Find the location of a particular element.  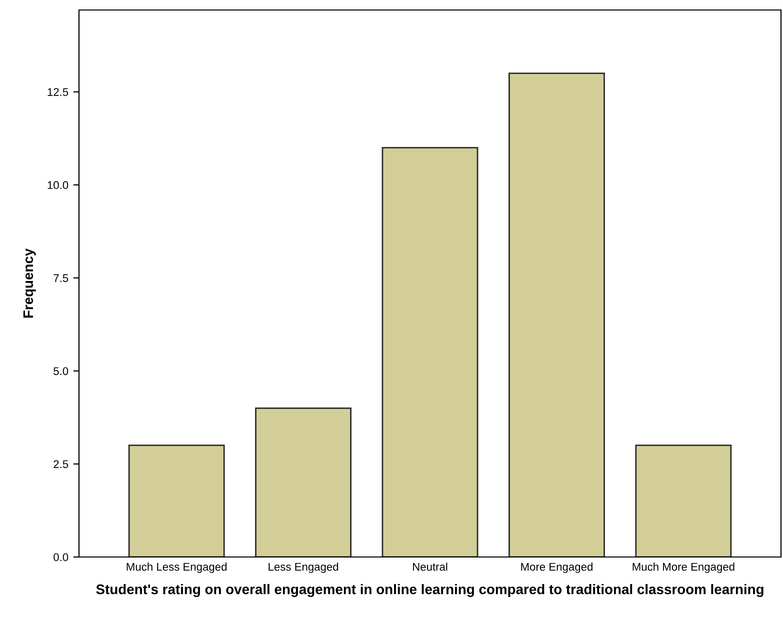

x-tick-label: Much More Engaged is located at coordinates (683, 567).